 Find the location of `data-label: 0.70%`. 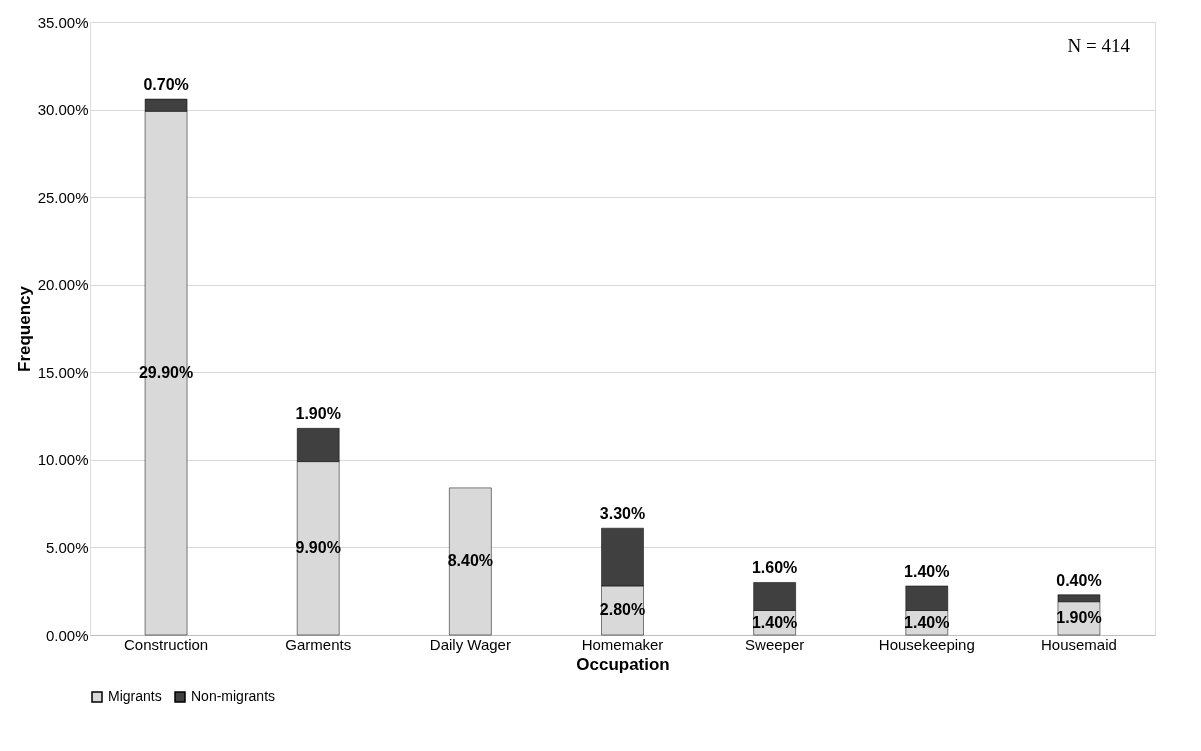

data-label: 0.70% is located at coordinates (166, 85).